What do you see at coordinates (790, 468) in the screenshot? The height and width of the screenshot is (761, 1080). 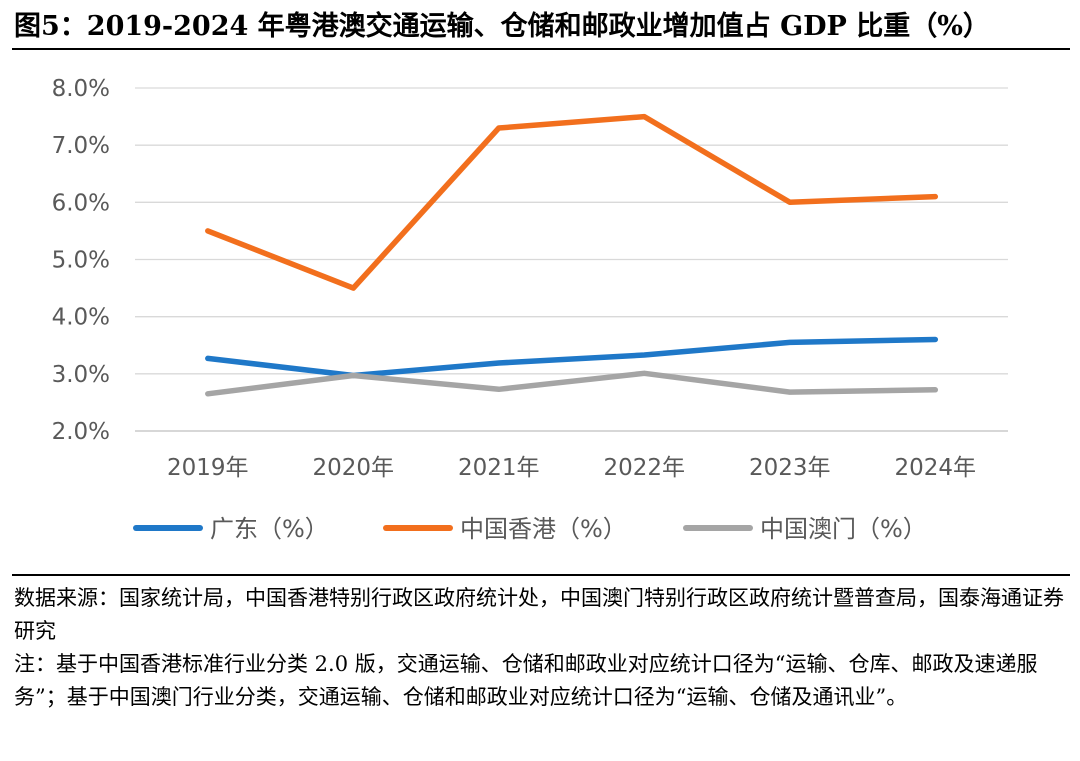 I see `x-tick-label: 2023年` at bounding box center [790, 468].